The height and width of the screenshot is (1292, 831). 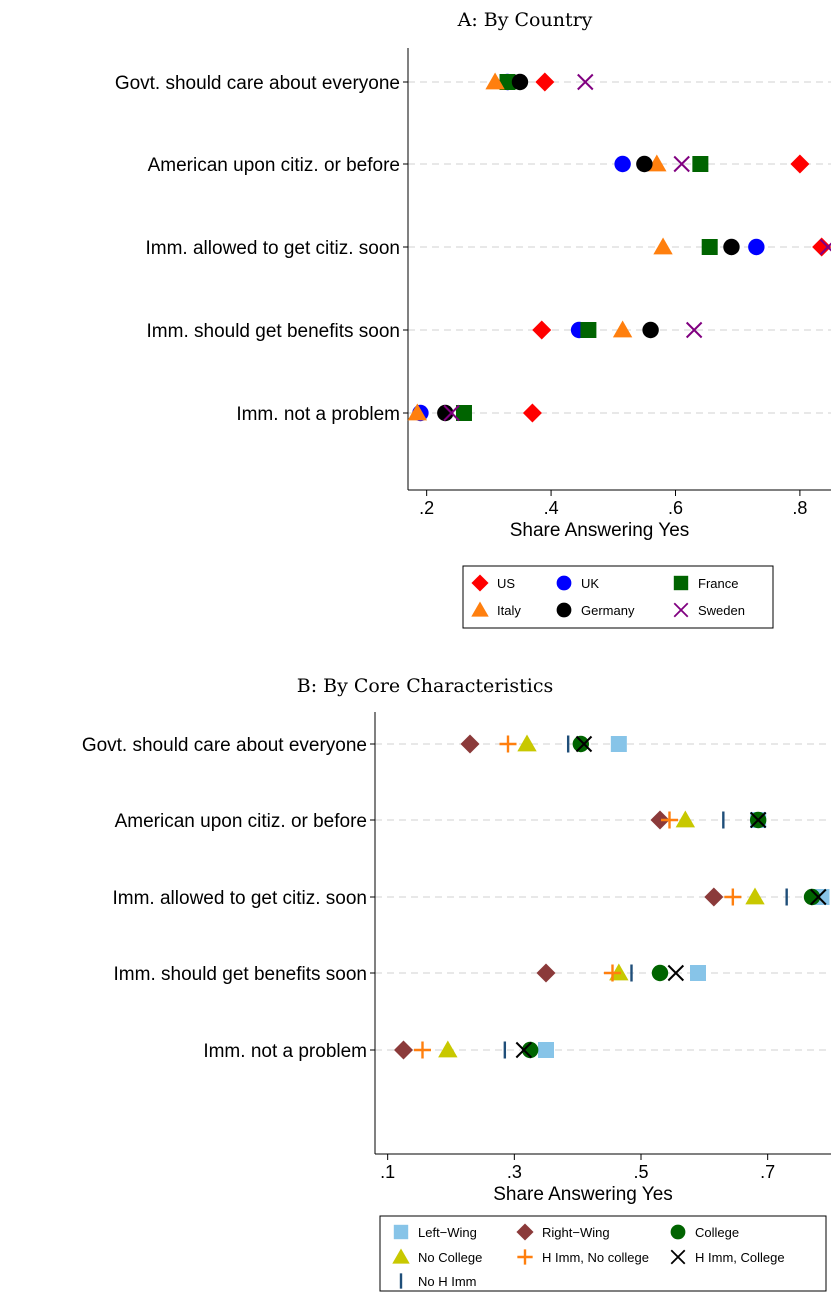 I want to click on panel-b-legend-label-college: College, so click(x=717, y=1232).